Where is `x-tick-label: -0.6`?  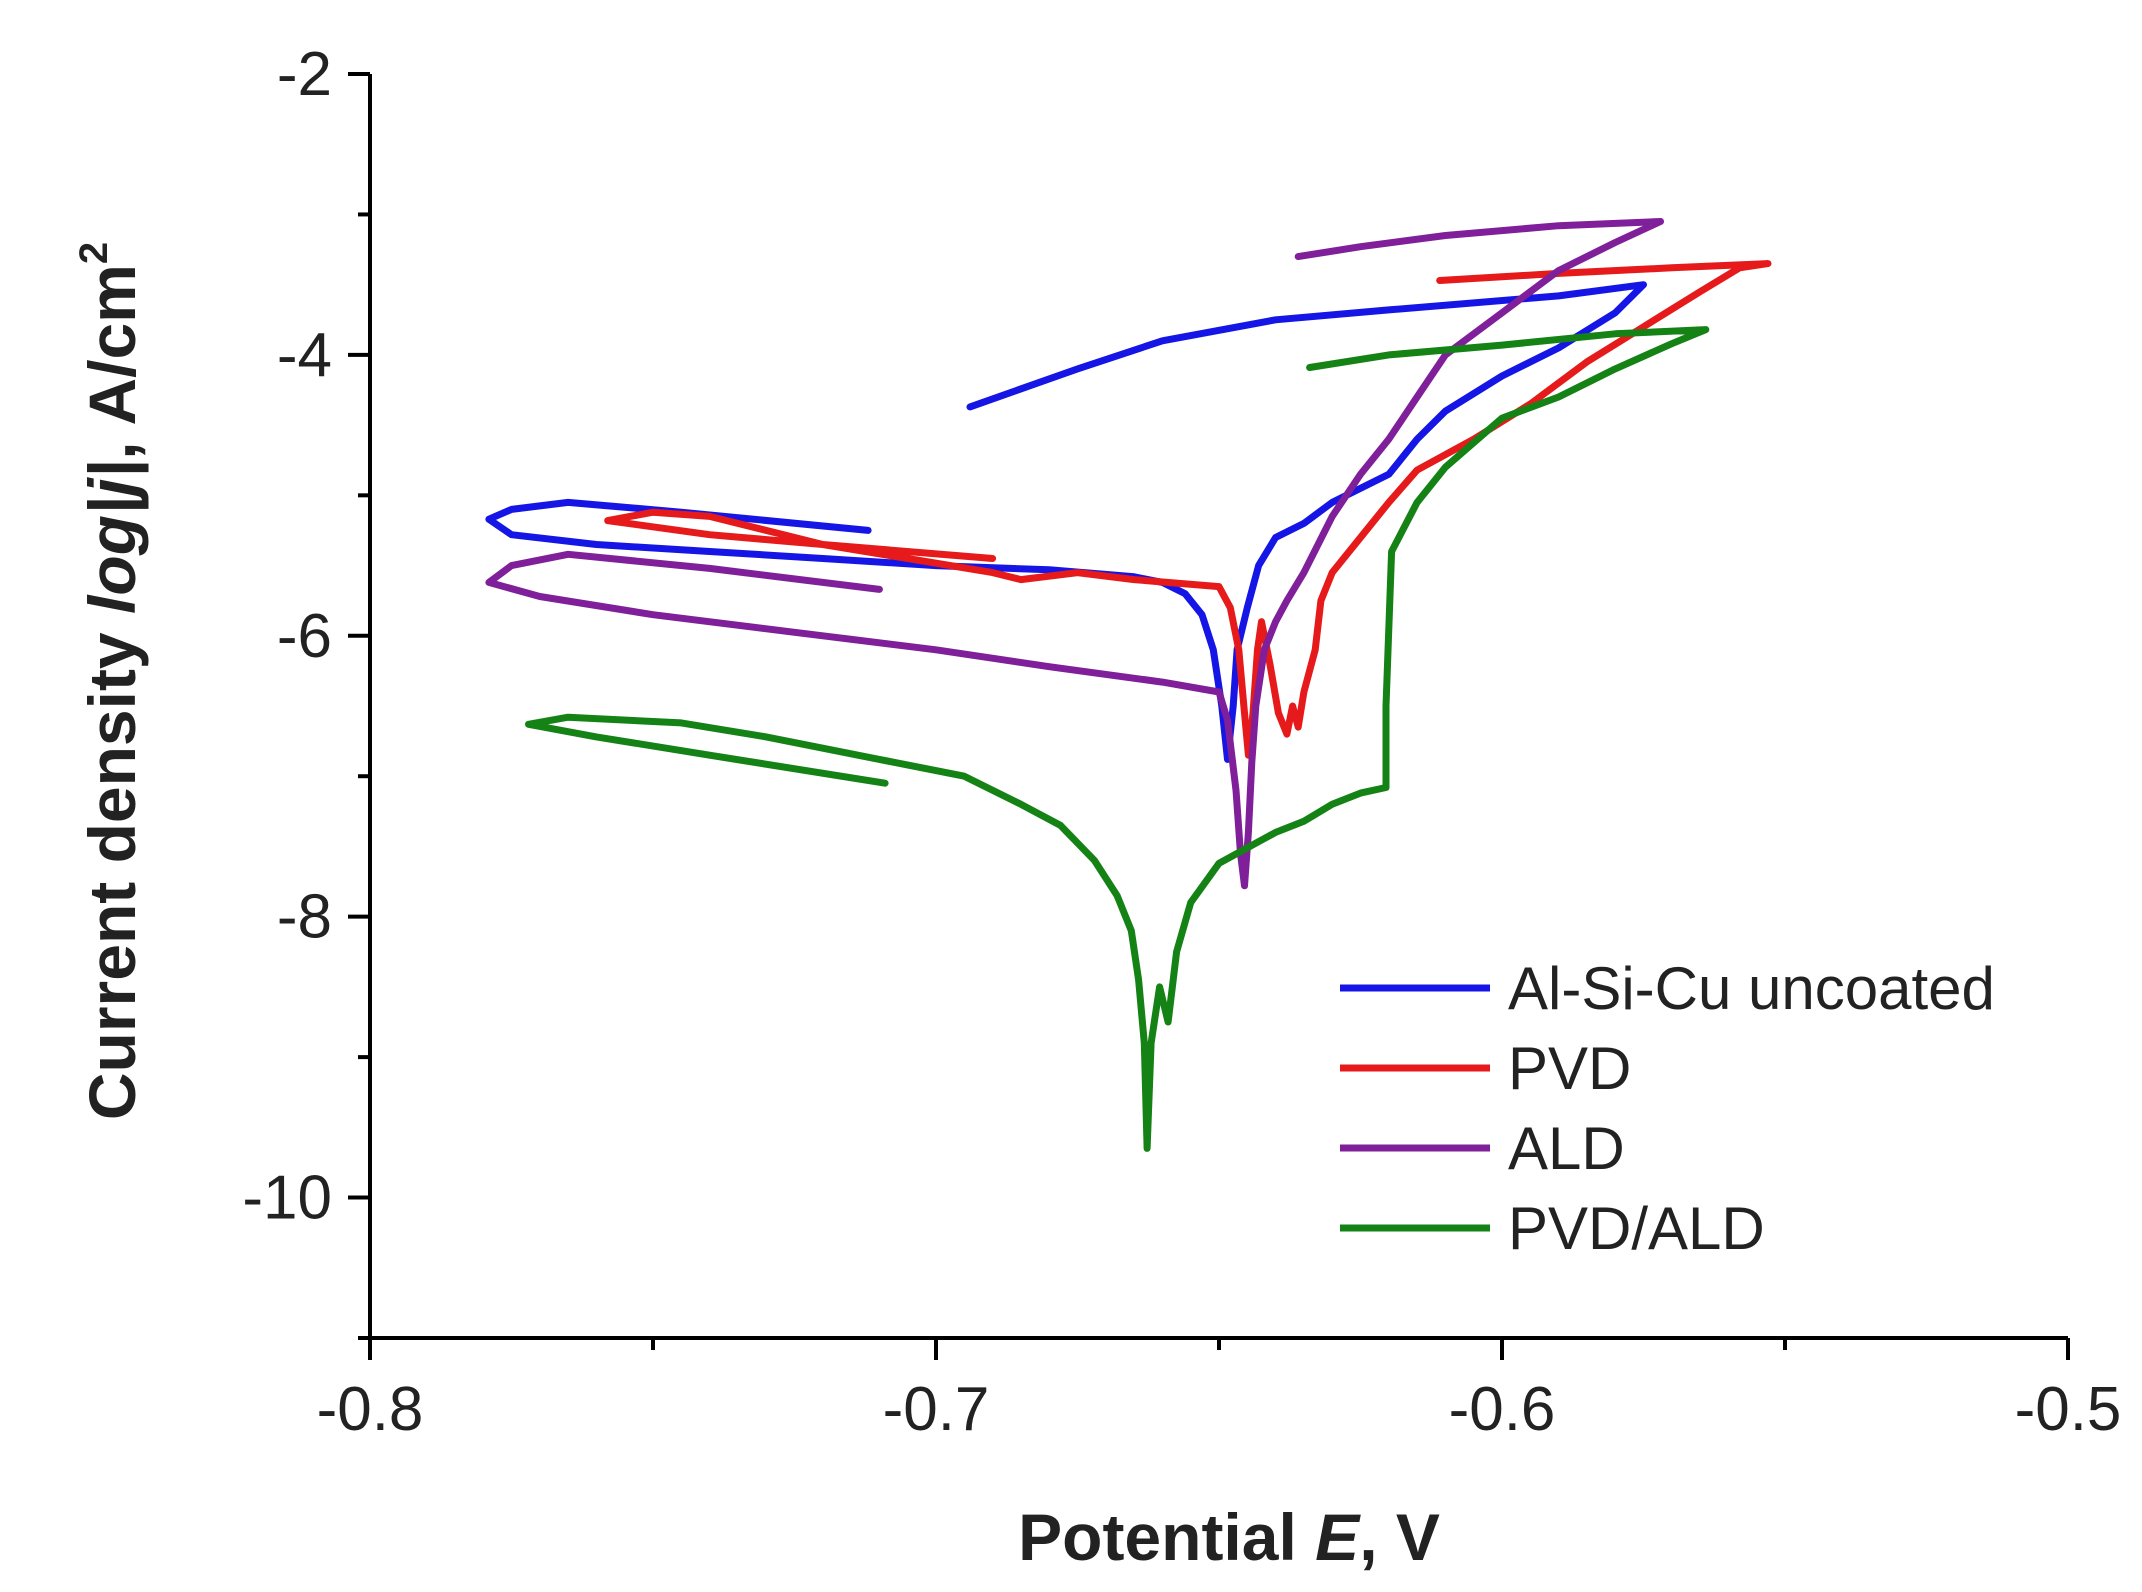
x-tick-label: -0.6 is located at coordinates (1502, 1409).